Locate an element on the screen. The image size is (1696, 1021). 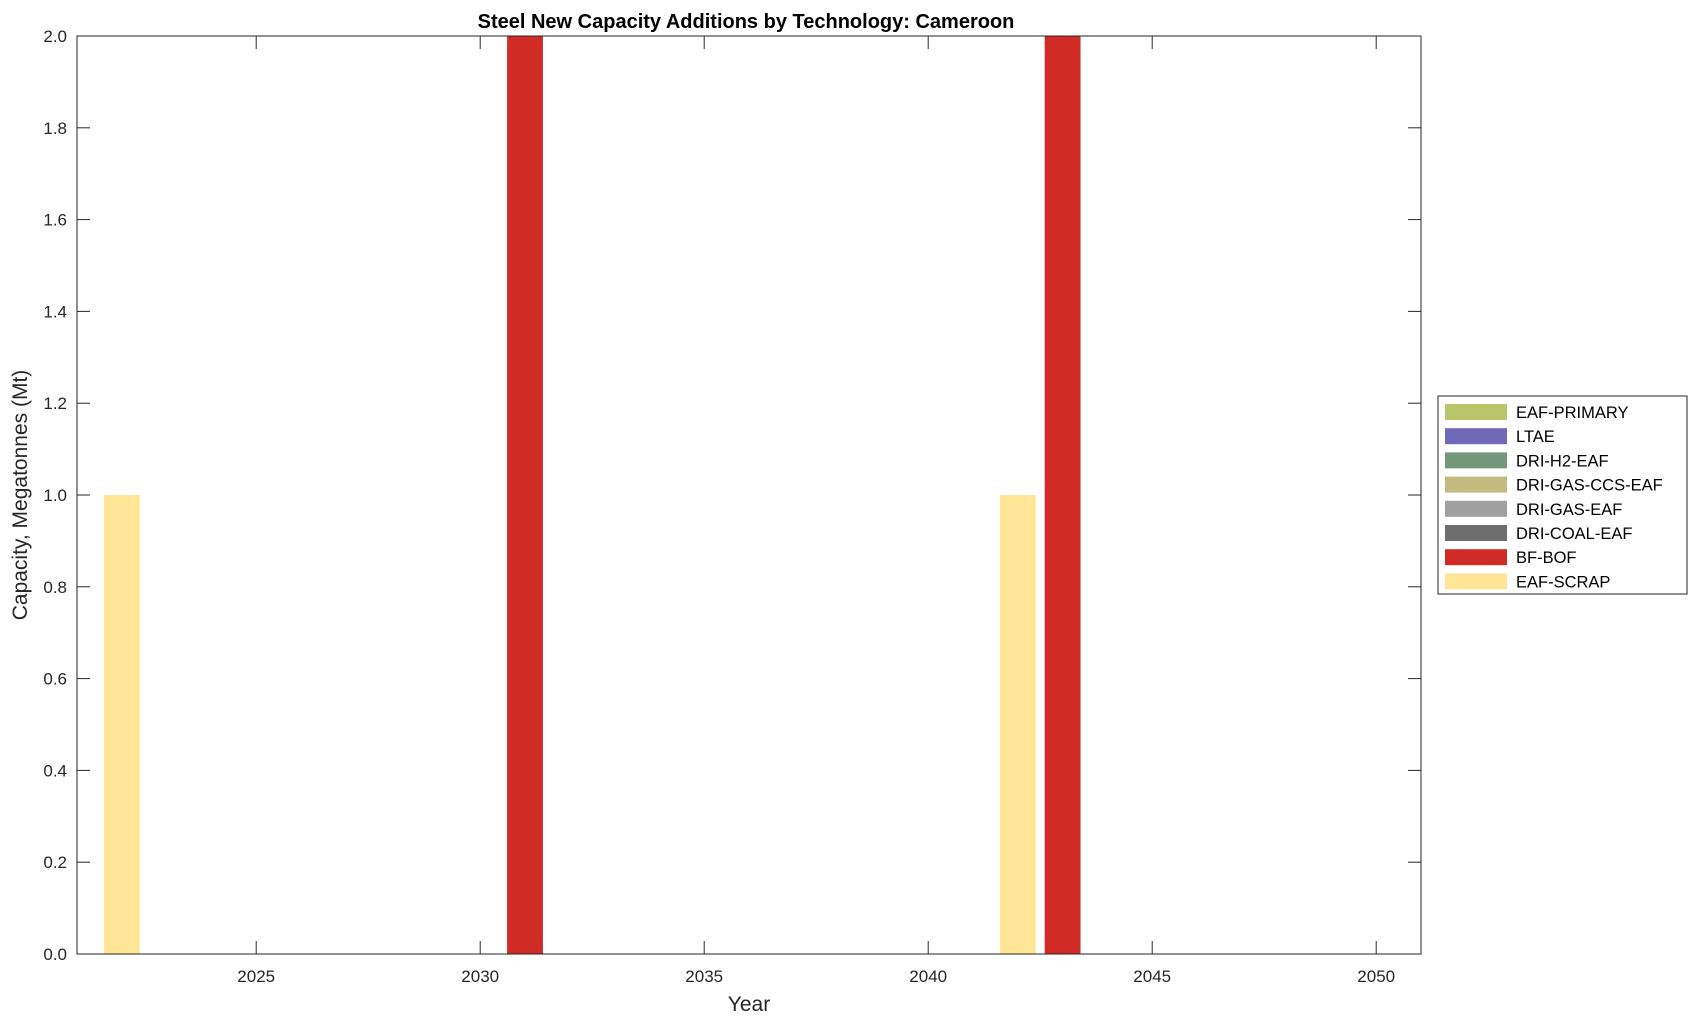
legend-label-dri-h2-eaf: DRI-H2-EAF is located at coordinates (1562, 461).